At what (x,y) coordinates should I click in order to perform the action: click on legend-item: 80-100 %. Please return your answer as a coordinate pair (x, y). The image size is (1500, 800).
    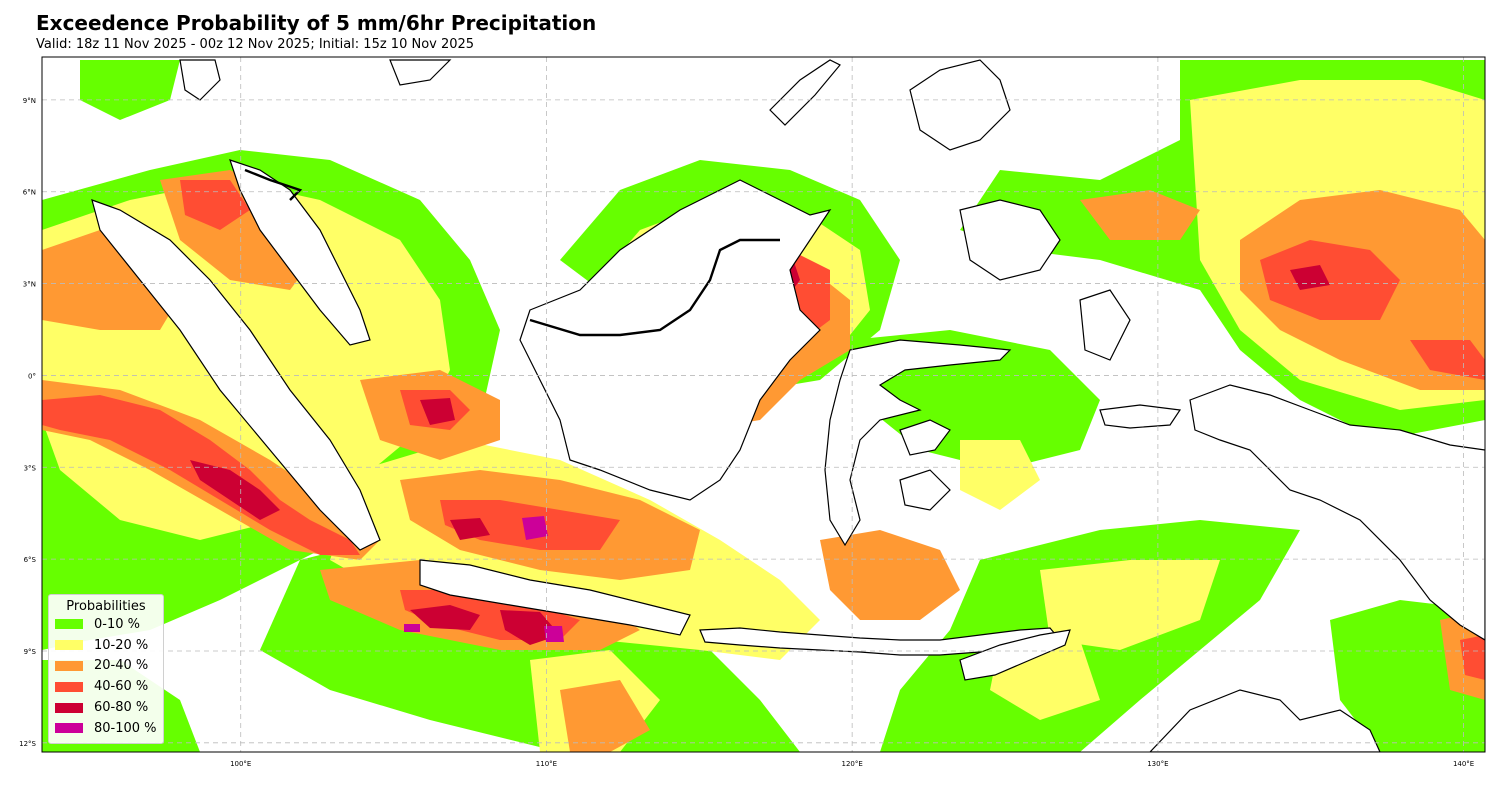
    Looking at the image, I should click on (106, 728).